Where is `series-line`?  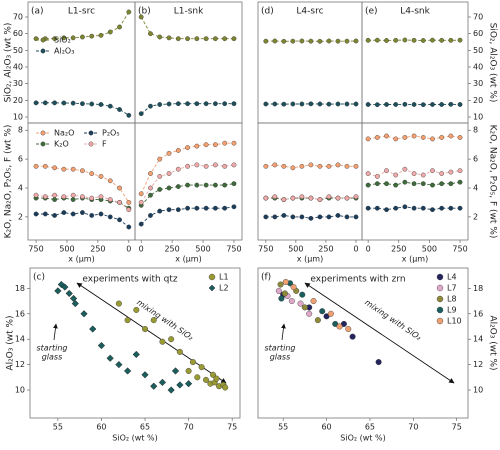
series-line is located at coordinates (187, 109).